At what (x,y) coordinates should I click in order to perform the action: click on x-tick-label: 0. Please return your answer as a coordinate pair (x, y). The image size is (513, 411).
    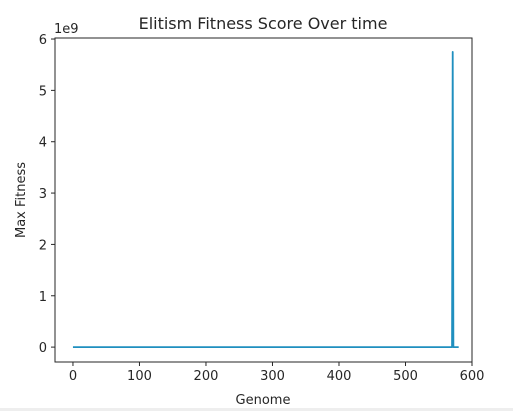
    Looking at the image, I should click on (73, 376).